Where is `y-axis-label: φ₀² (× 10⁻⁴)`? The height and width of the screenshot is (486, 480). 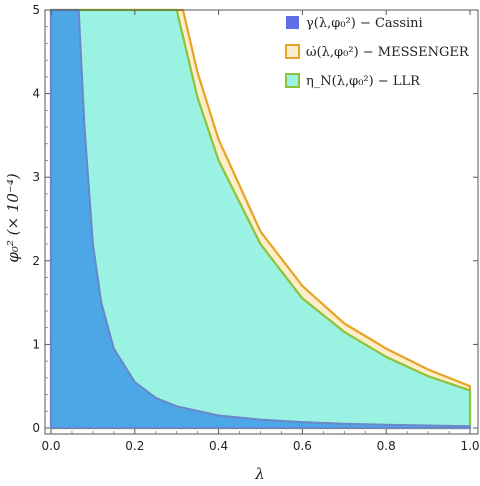 y-axis-label: φ₀² (× 10⁻⁴) is located at coordinates (13, 218).